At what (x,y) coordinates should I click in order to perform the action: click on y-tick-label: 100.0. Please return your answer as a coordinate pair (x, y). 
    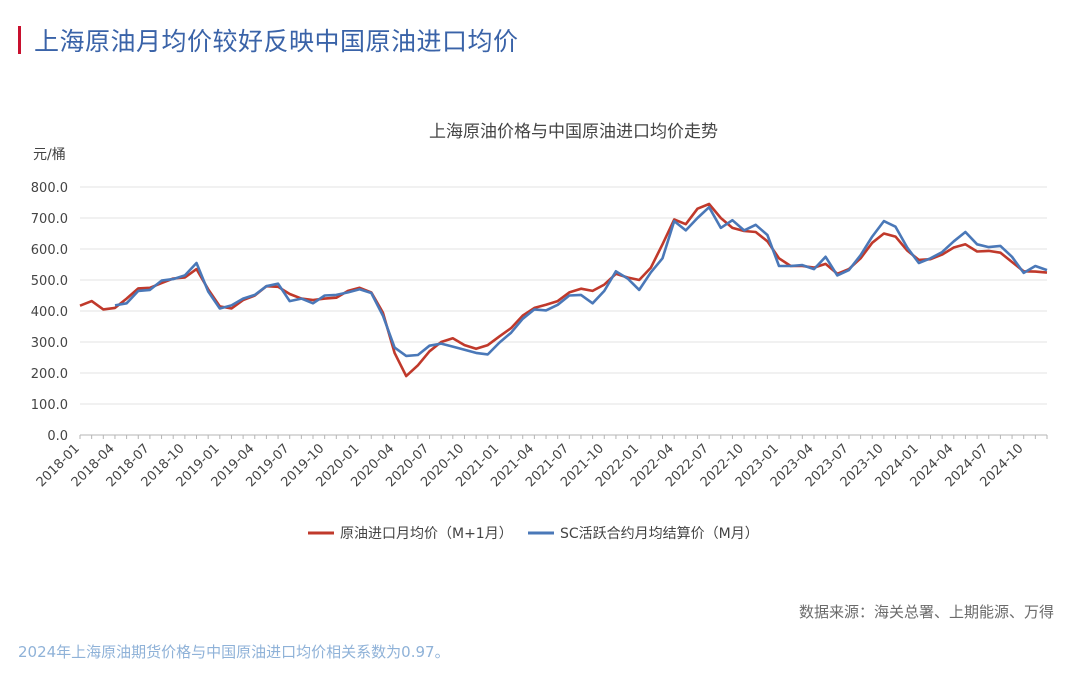
    Looking at the image, I should click on (49, 405).